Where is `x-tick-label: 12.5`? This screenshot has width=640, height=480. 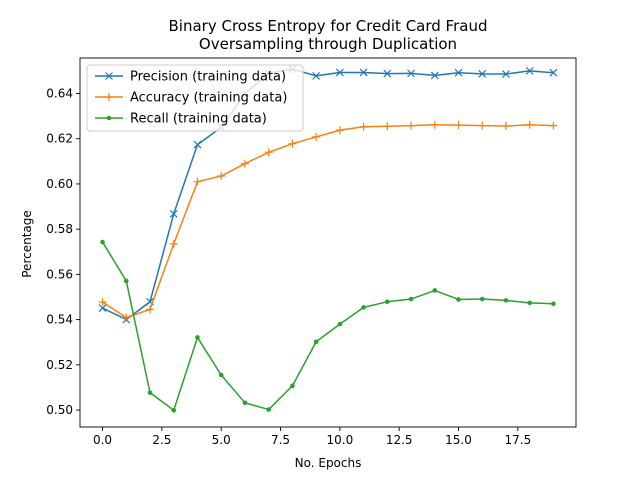 x-tick-label: 12.5 is located at coordinates (399, 440).